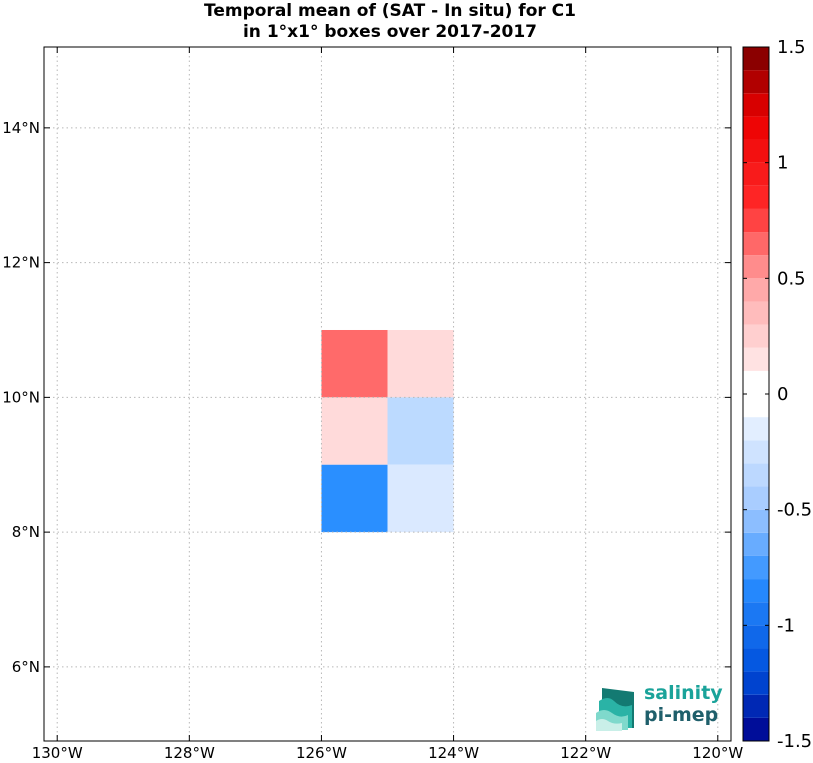 The width and height of the screenshot is (813, 763). I want to click on colorbar: 1.5 1 0.5 0 -0.5 -1 -1.5, so click(777, 394).